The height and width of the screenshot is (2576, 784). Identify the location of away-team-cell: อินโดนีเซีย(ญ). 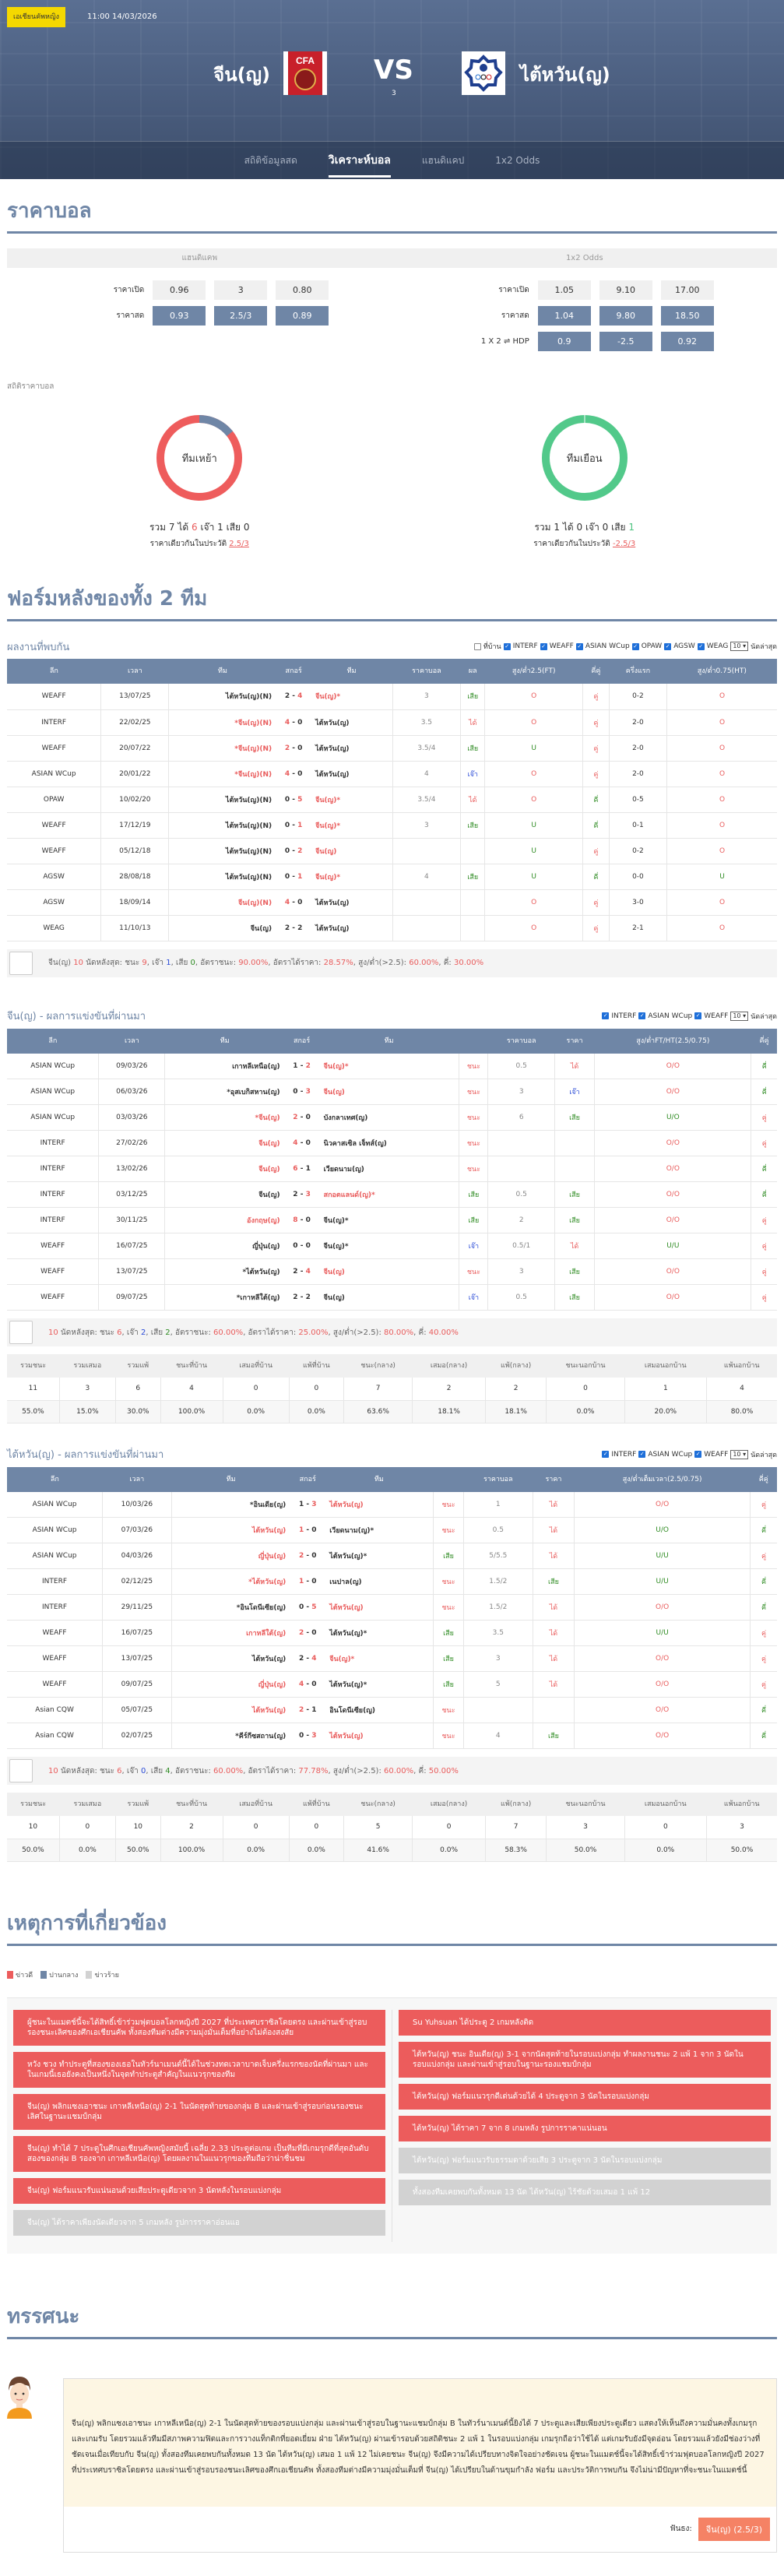
(379, 1710).